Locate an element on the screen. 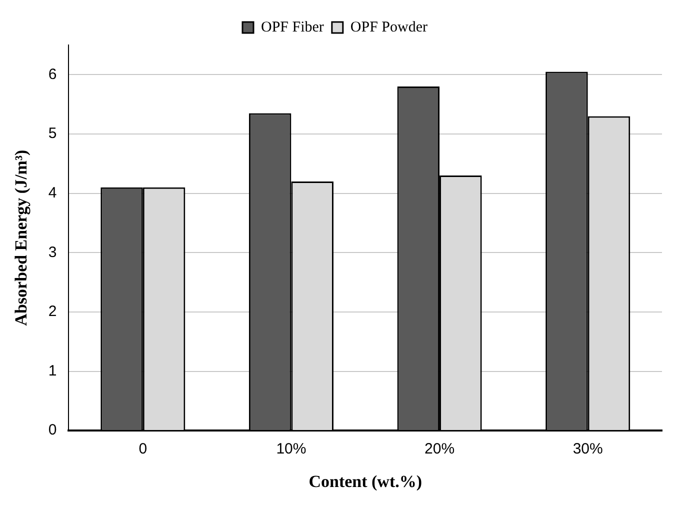  y-tick-label: 3 is located at coordinates (52, 252).